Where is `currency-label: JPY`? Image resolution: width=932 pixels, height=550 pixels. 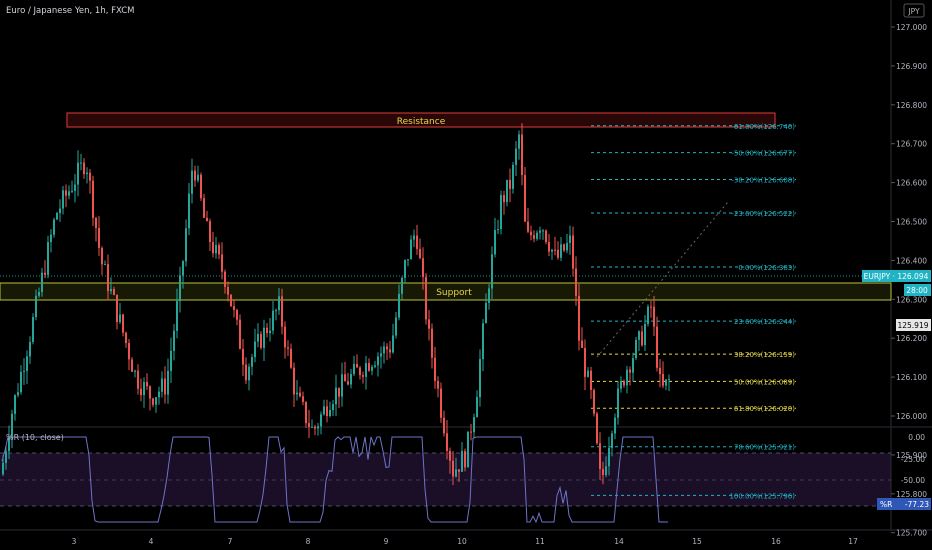
currency-label: JPY is located at coordinates (913, 11).